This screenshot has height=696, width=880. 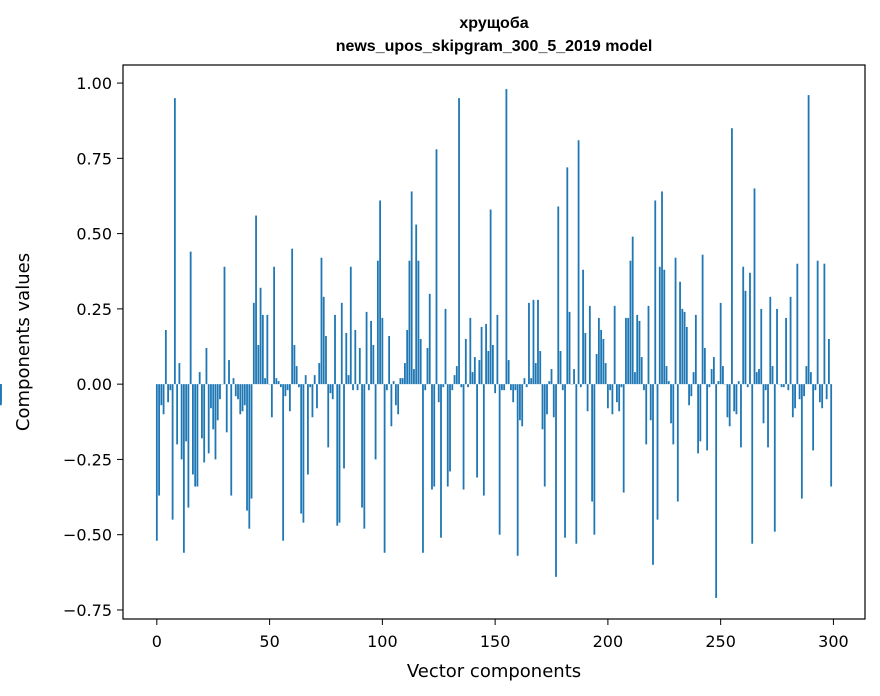 I want to click on x-tick-label: 300, so click(x=833, y=641).